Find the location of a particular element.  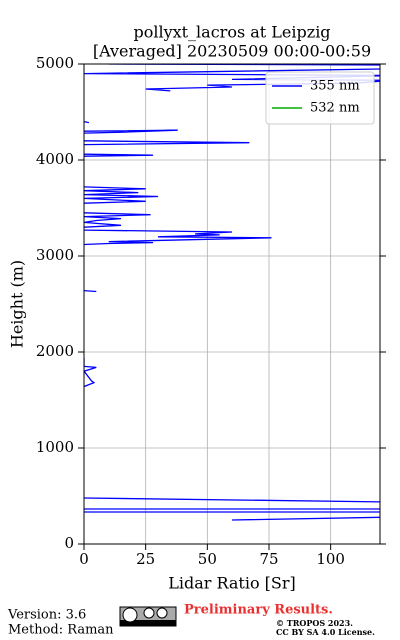

chart-title: pollyxt_lacros at Leipzig is located at coordinates (231, 32).